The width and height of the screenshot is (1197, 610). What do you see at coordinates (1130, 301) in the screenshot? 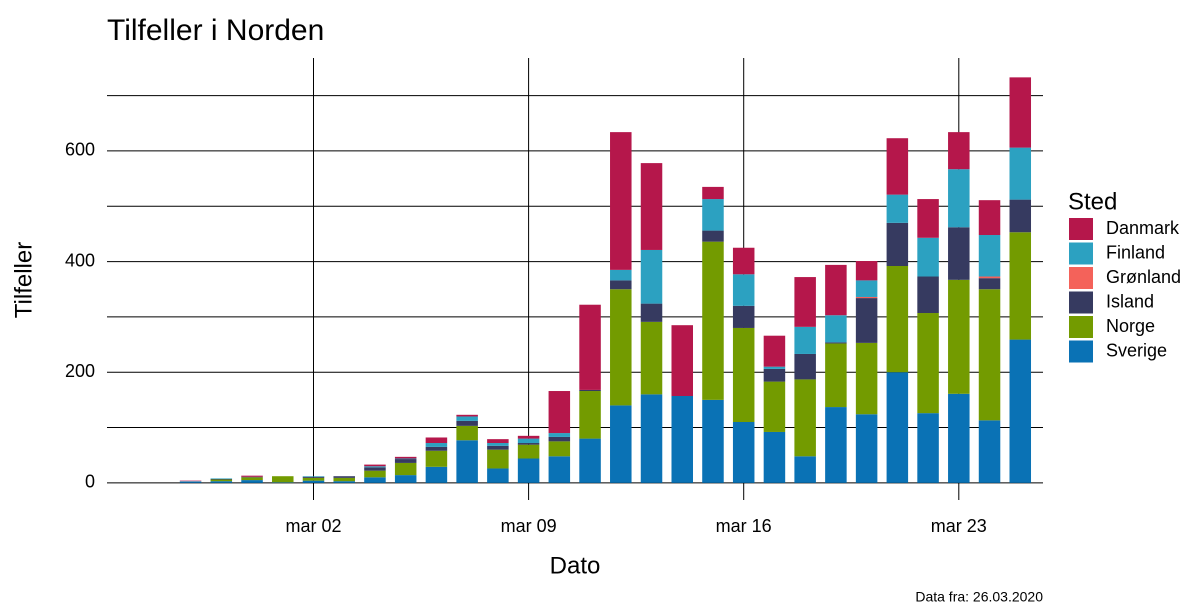
I see `legend-label: Island` at bounding box center [1130, 301].